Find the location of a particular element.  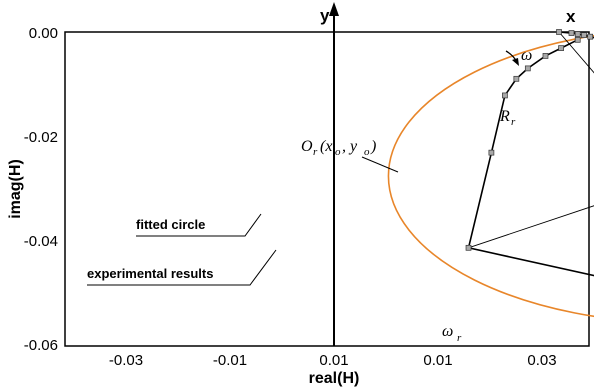

center-label-O: O is located at coordinates (307, 146).